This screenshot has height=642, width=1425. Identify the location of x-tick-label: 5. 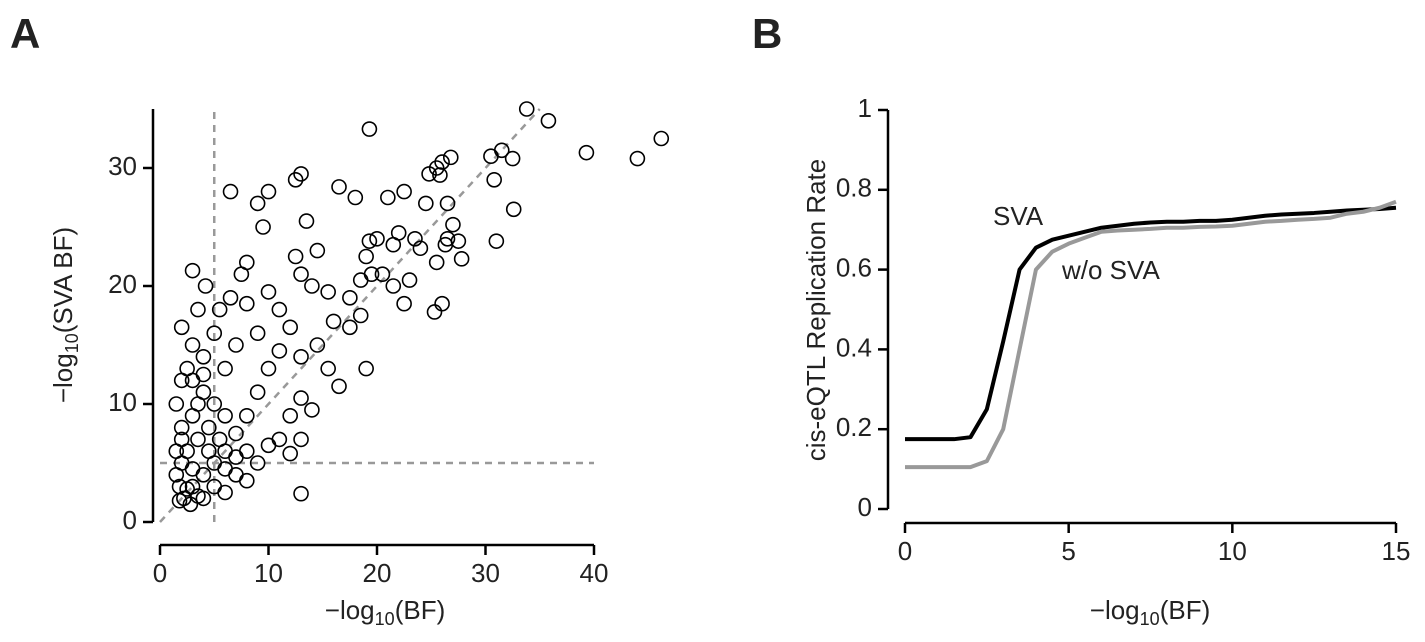
(1068, 551).